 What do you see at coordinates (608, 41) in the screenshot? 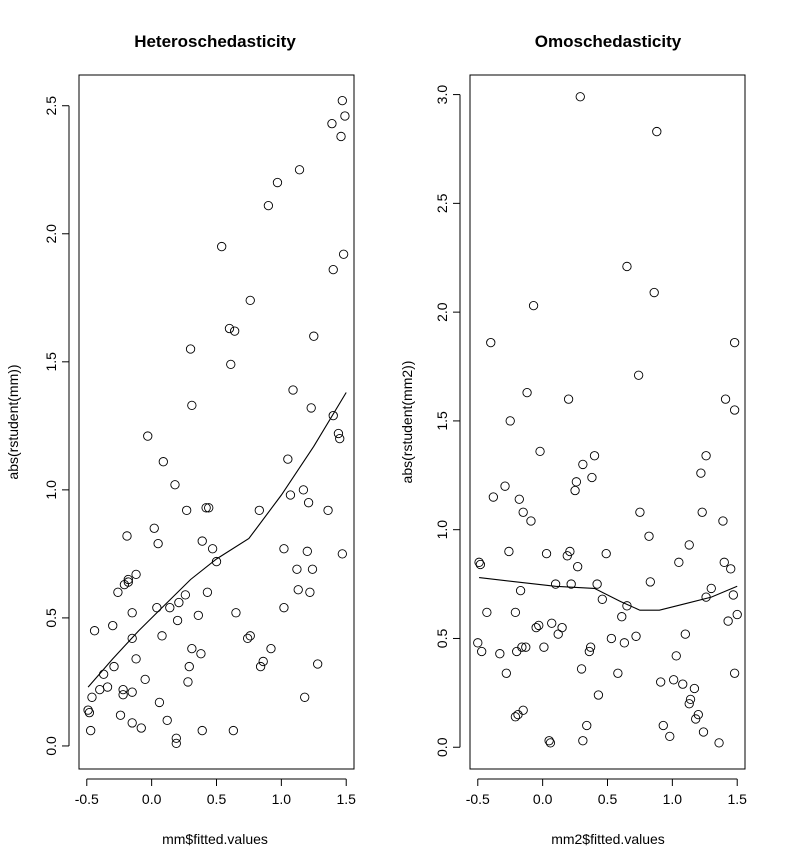
I see `chart-title: Omoschedasticity` at bounding box center [608, 41].